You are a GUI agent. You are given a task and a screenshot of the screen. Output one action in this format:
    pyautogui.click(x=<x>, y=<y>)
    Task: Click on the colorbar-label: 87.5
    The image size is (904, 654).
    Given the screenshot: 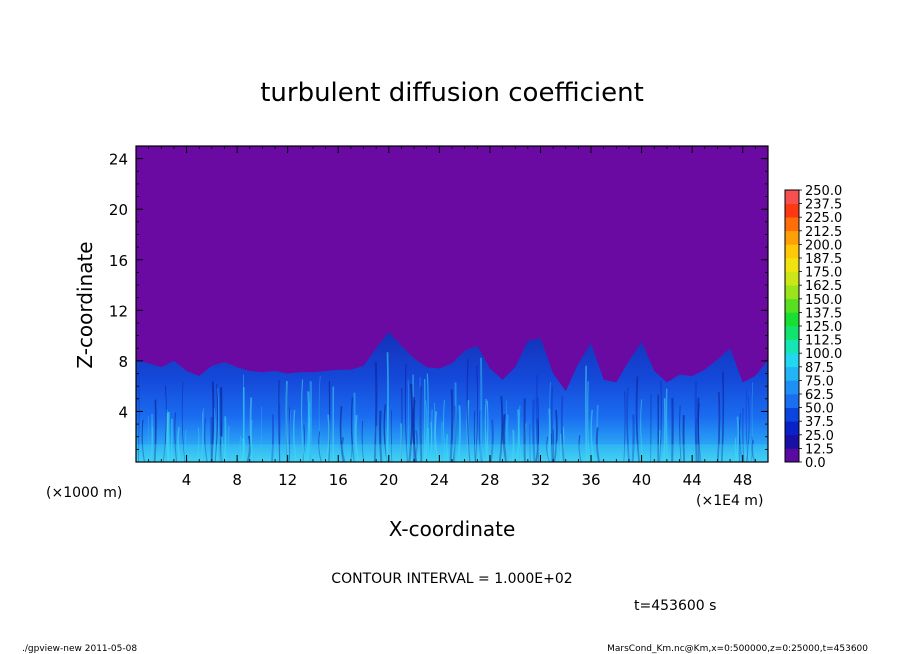 What is the action you would take?
    pyautogui.click(x=819, y=368)
    